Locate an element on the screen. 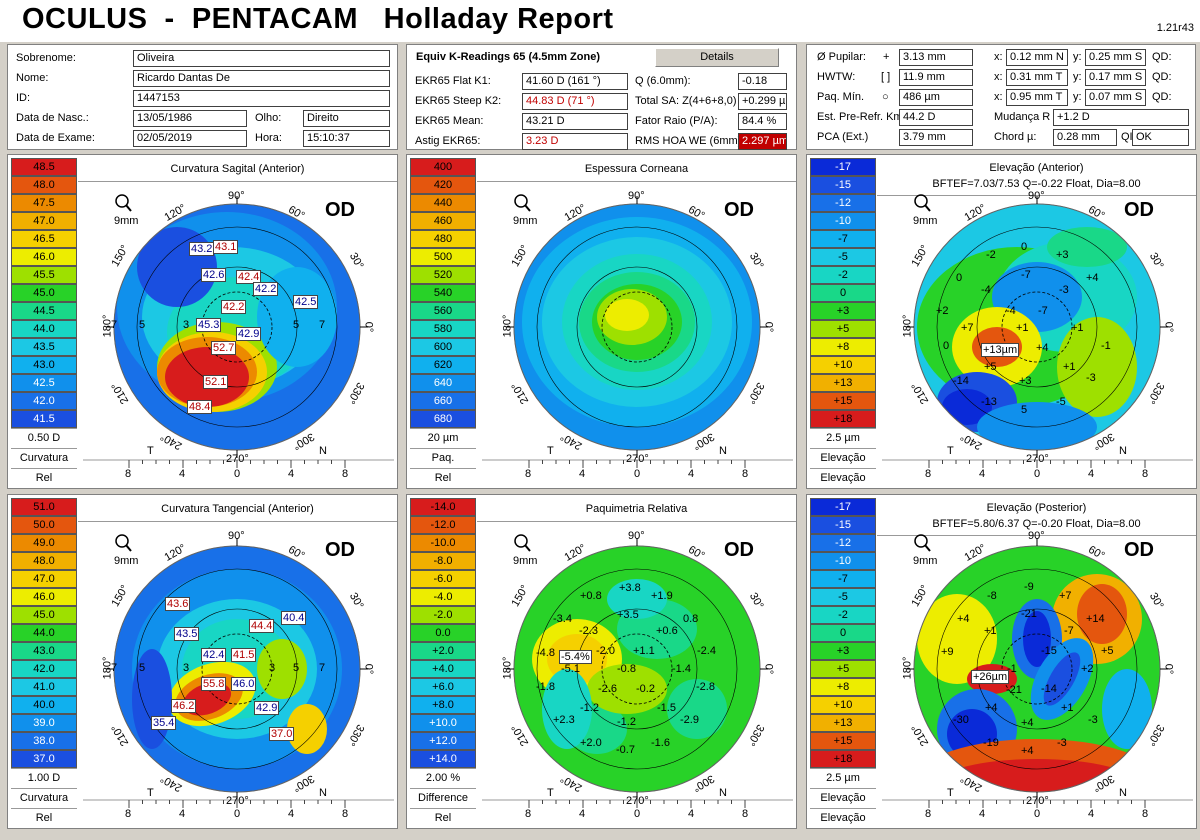 The image size is (1200, 840). scale-step: +6.0 is located at coordinates (443, 687).